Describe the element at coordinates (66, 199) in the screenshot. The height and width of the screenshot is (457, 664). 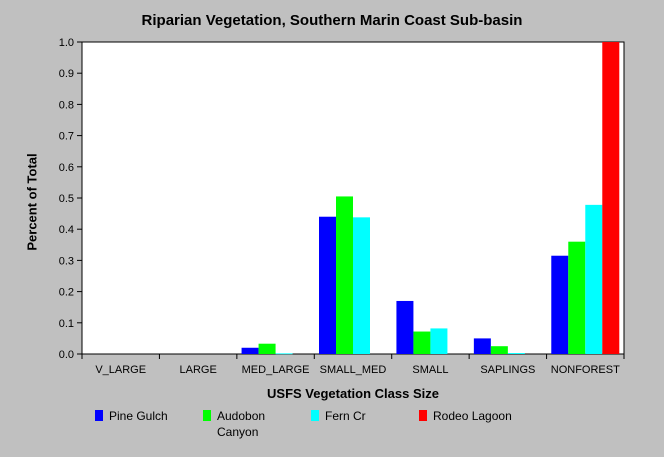
I see `y-tick-label: 0.5` at that location.